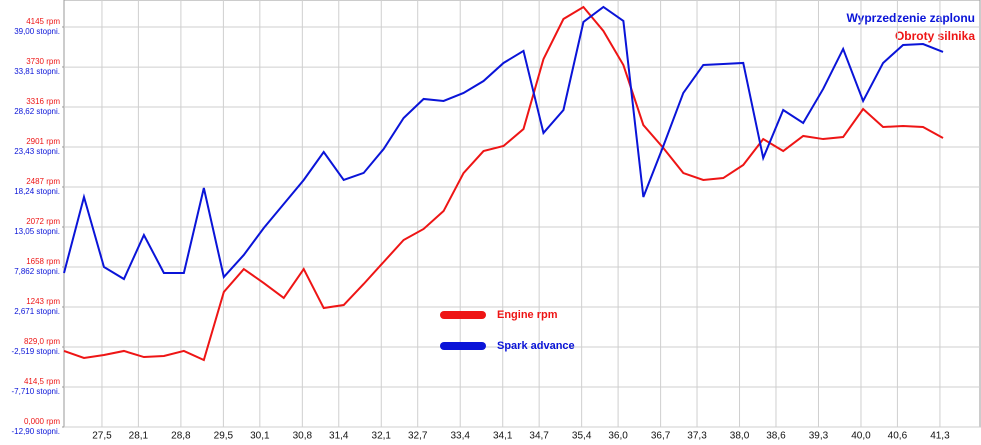 The width and height of the screenshot is (981, 445). Describe the element at coordinates (43, 261) in the screenshot. I see `y-tick-label: 1658 rpm` at that location.